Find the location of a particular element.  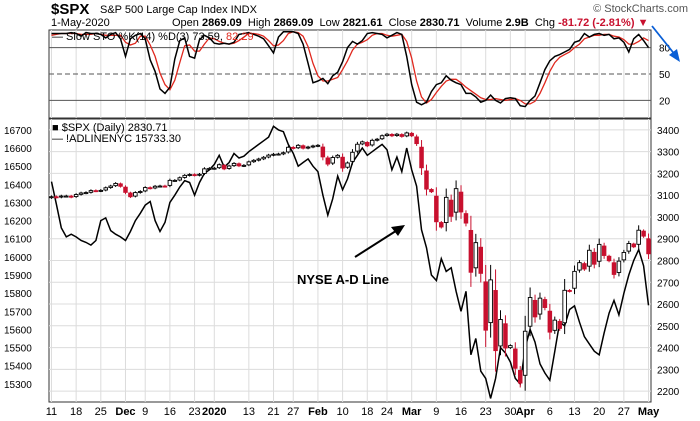

price-ytick-right: 2900 is located at coordinates (668, 240).